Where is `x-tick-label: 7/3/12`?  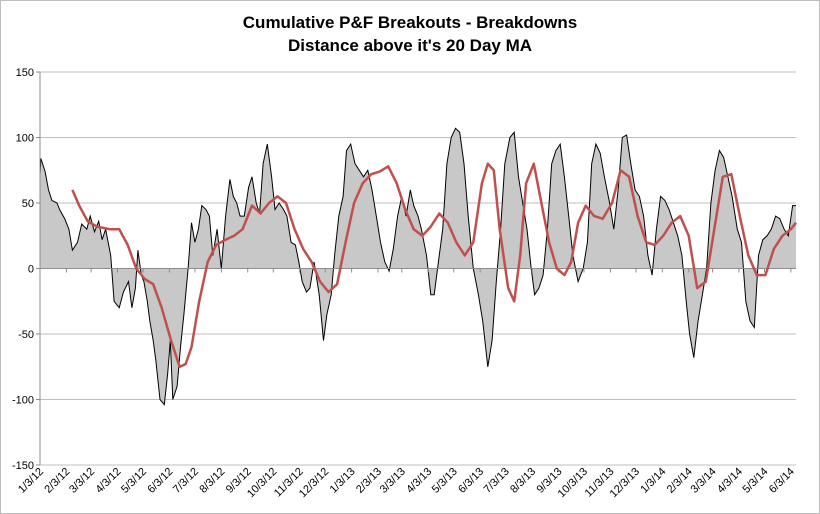 x-tick-label: 7/3/12 is located at coordinates (186, 481).